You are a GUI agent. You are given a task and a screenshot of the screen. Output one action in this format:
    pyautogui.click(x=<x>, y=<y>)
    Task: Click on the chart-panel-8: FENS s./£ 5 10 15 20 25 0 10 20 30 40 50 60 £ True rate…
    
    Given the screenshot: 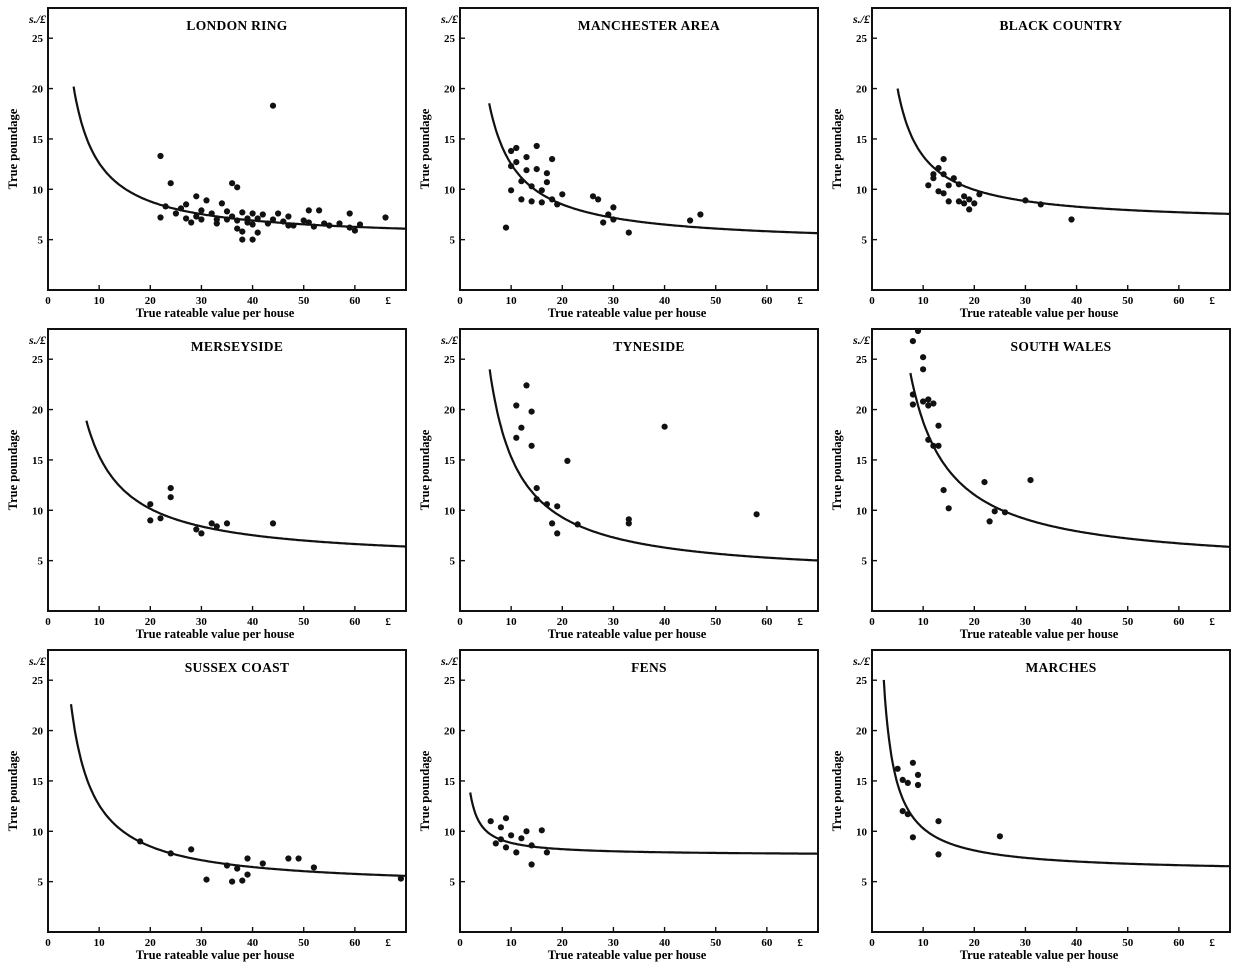 What is the action you would take?
    pyautogui.click(x=618, y=802)
    